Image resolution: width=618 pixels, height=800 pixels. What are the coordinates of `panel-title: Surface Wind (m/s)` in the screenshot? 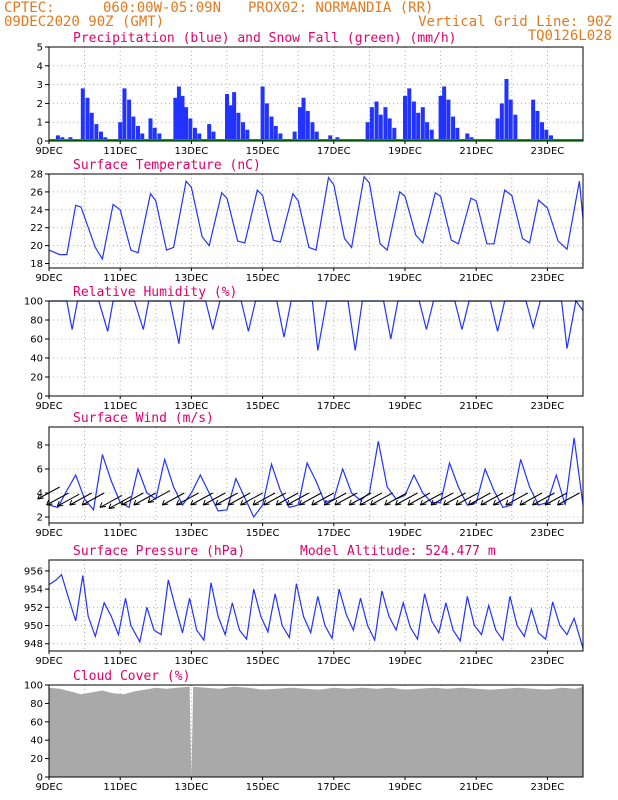 It's located at (143, 418).